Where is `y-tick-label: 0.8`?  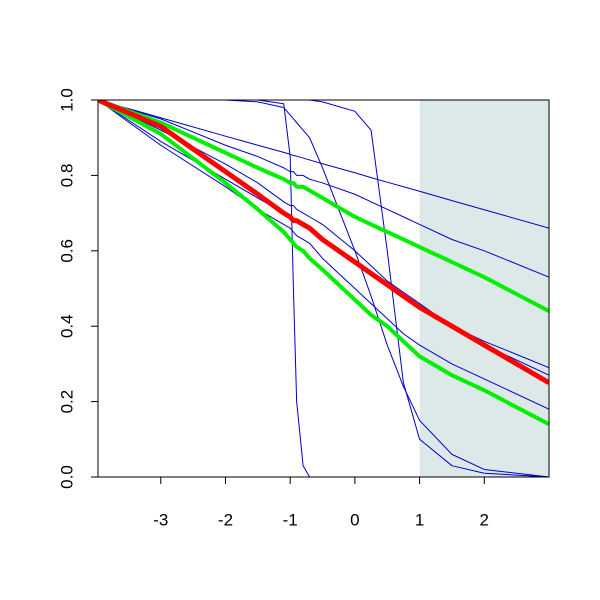
y-tick-label: 0.8 is located at coordinates (66, 176).